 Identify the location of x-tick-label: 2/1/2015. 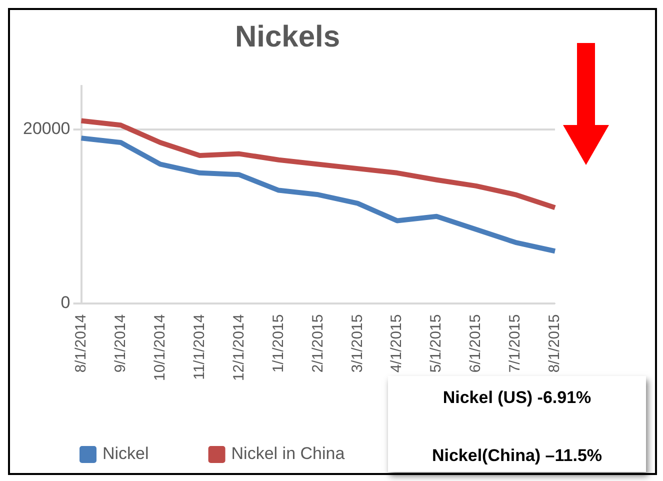
(317, 343).